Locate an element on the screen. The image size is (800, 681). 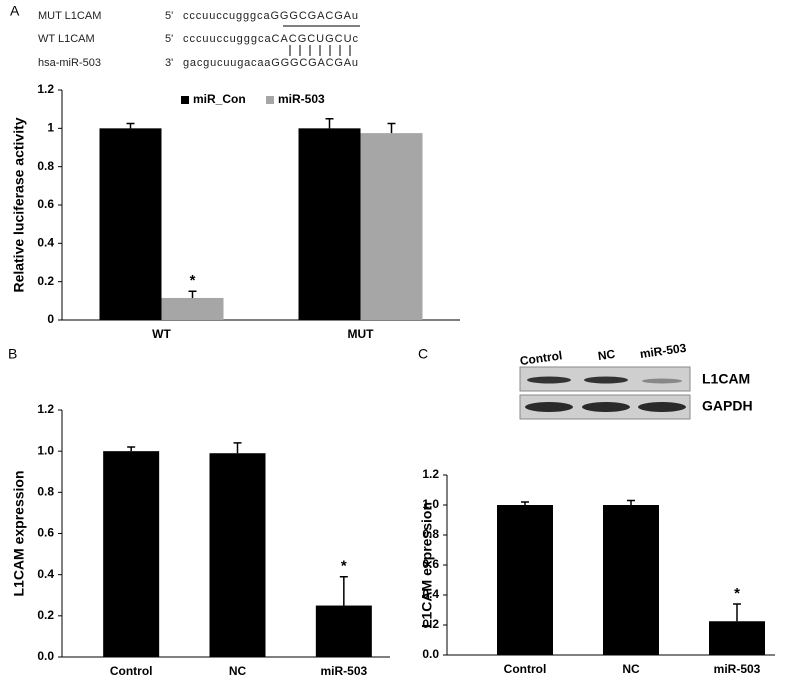
panel-letter: B is located at coordinates (12, 354).